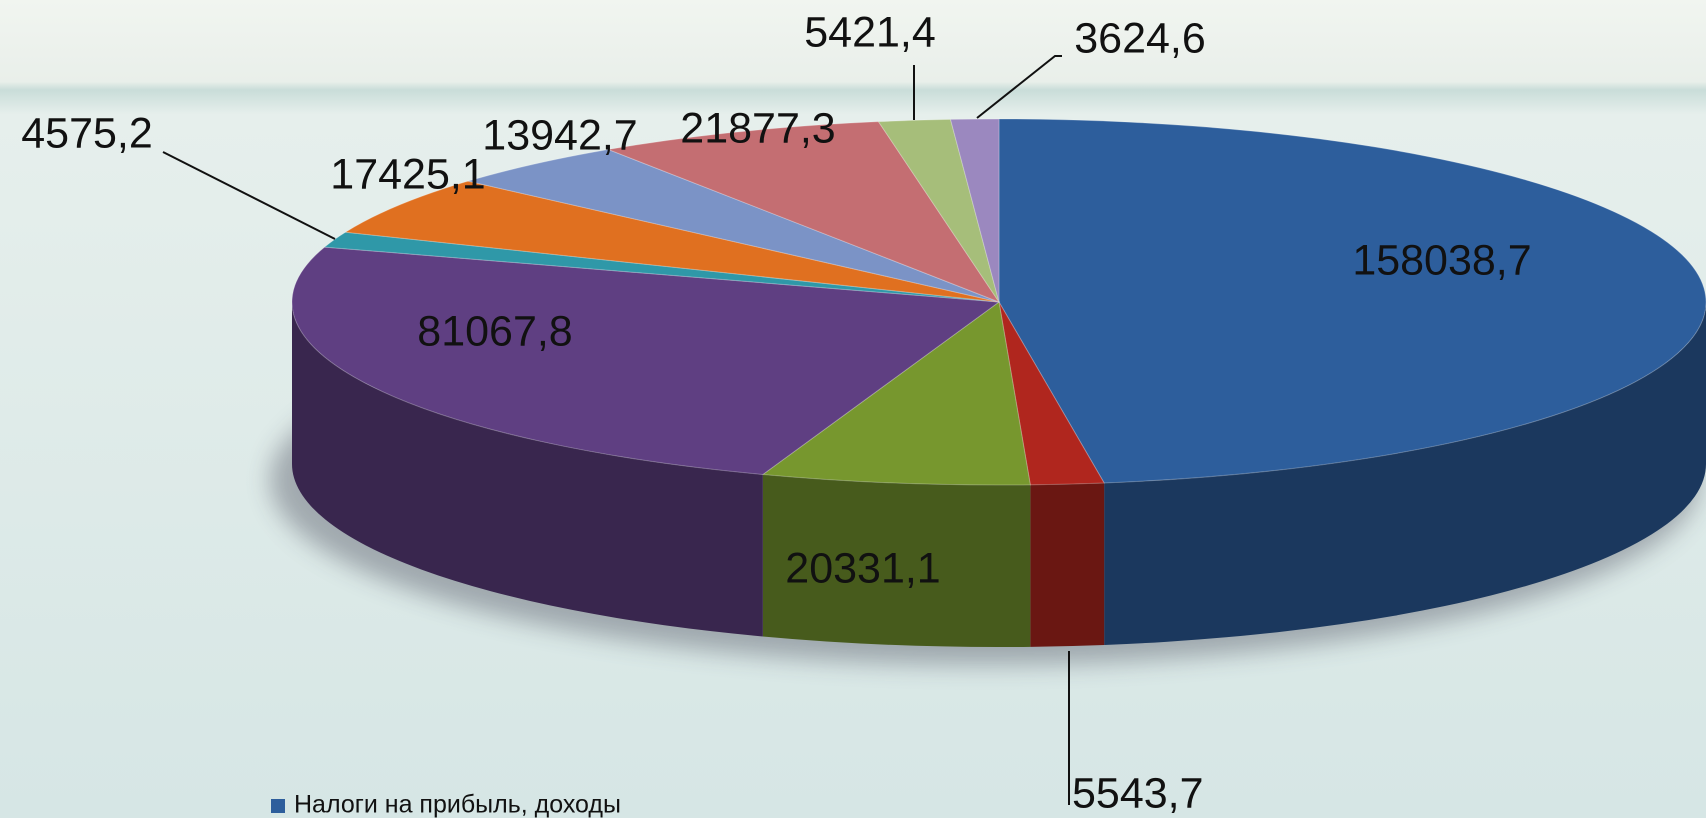 This screenshot has height=818, width=1706. Describe the element at coordinates (457, 804) in the screenshot. I see `legend-label: Налоги на прибыль, доходы` at that location.